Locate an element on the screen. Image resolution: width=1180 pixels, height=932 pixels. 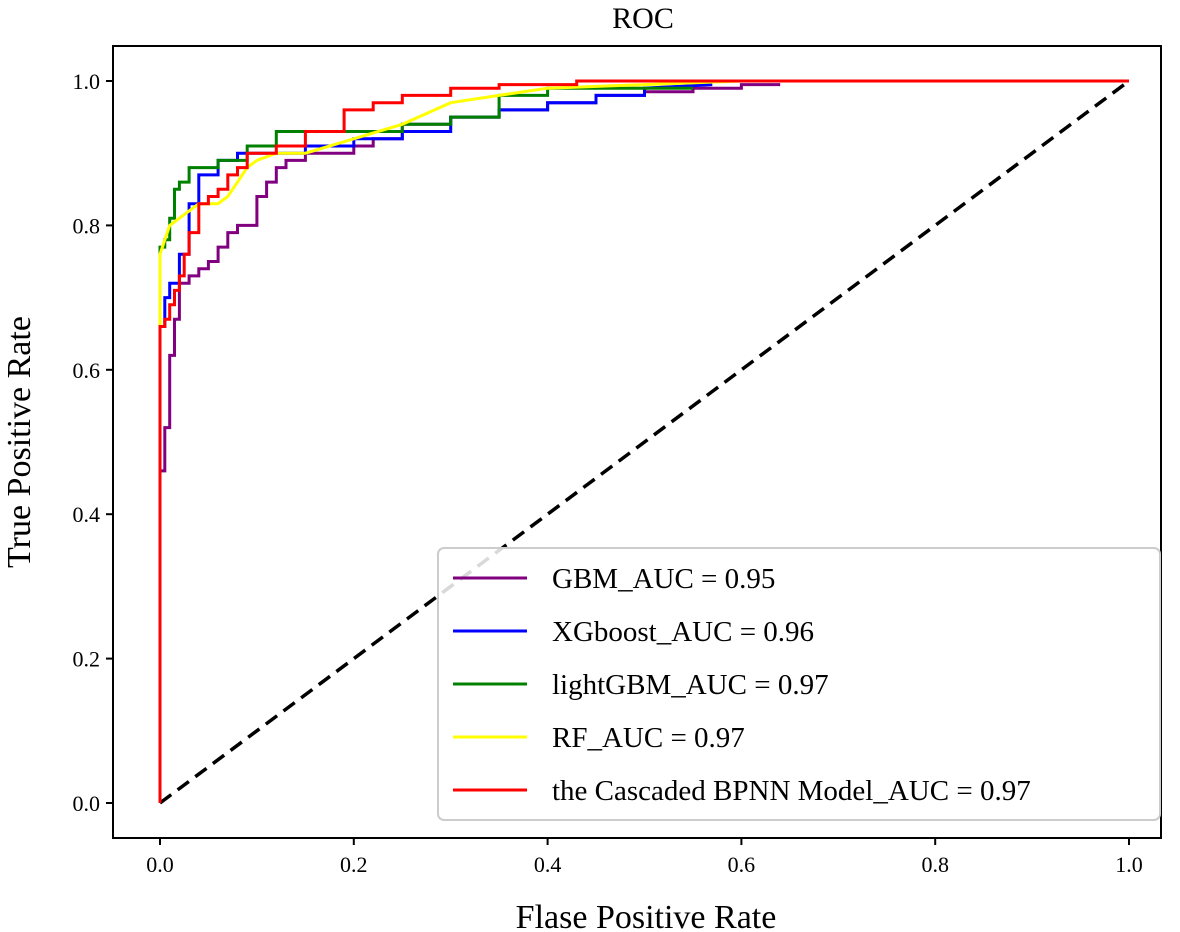
legend-label-0: GBM_AUC = 0.95 is located at coordinates (663, 579).